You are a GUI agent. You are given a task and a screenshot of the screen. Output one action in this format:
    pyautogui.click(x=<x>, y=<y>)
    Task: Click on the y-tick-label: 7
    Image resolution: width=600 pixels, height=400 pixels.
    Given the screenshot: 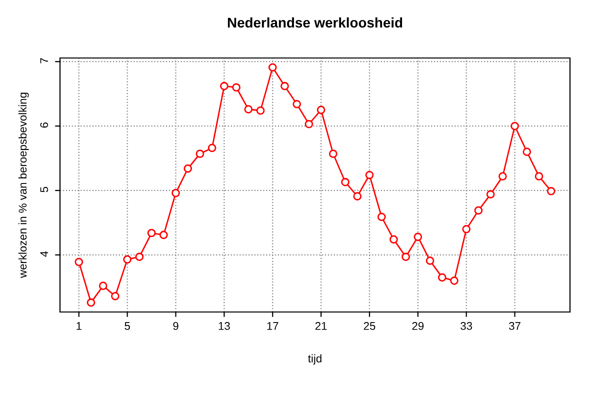 What is the action you would take?
    pyautogui.click(x=44, y=61)
    